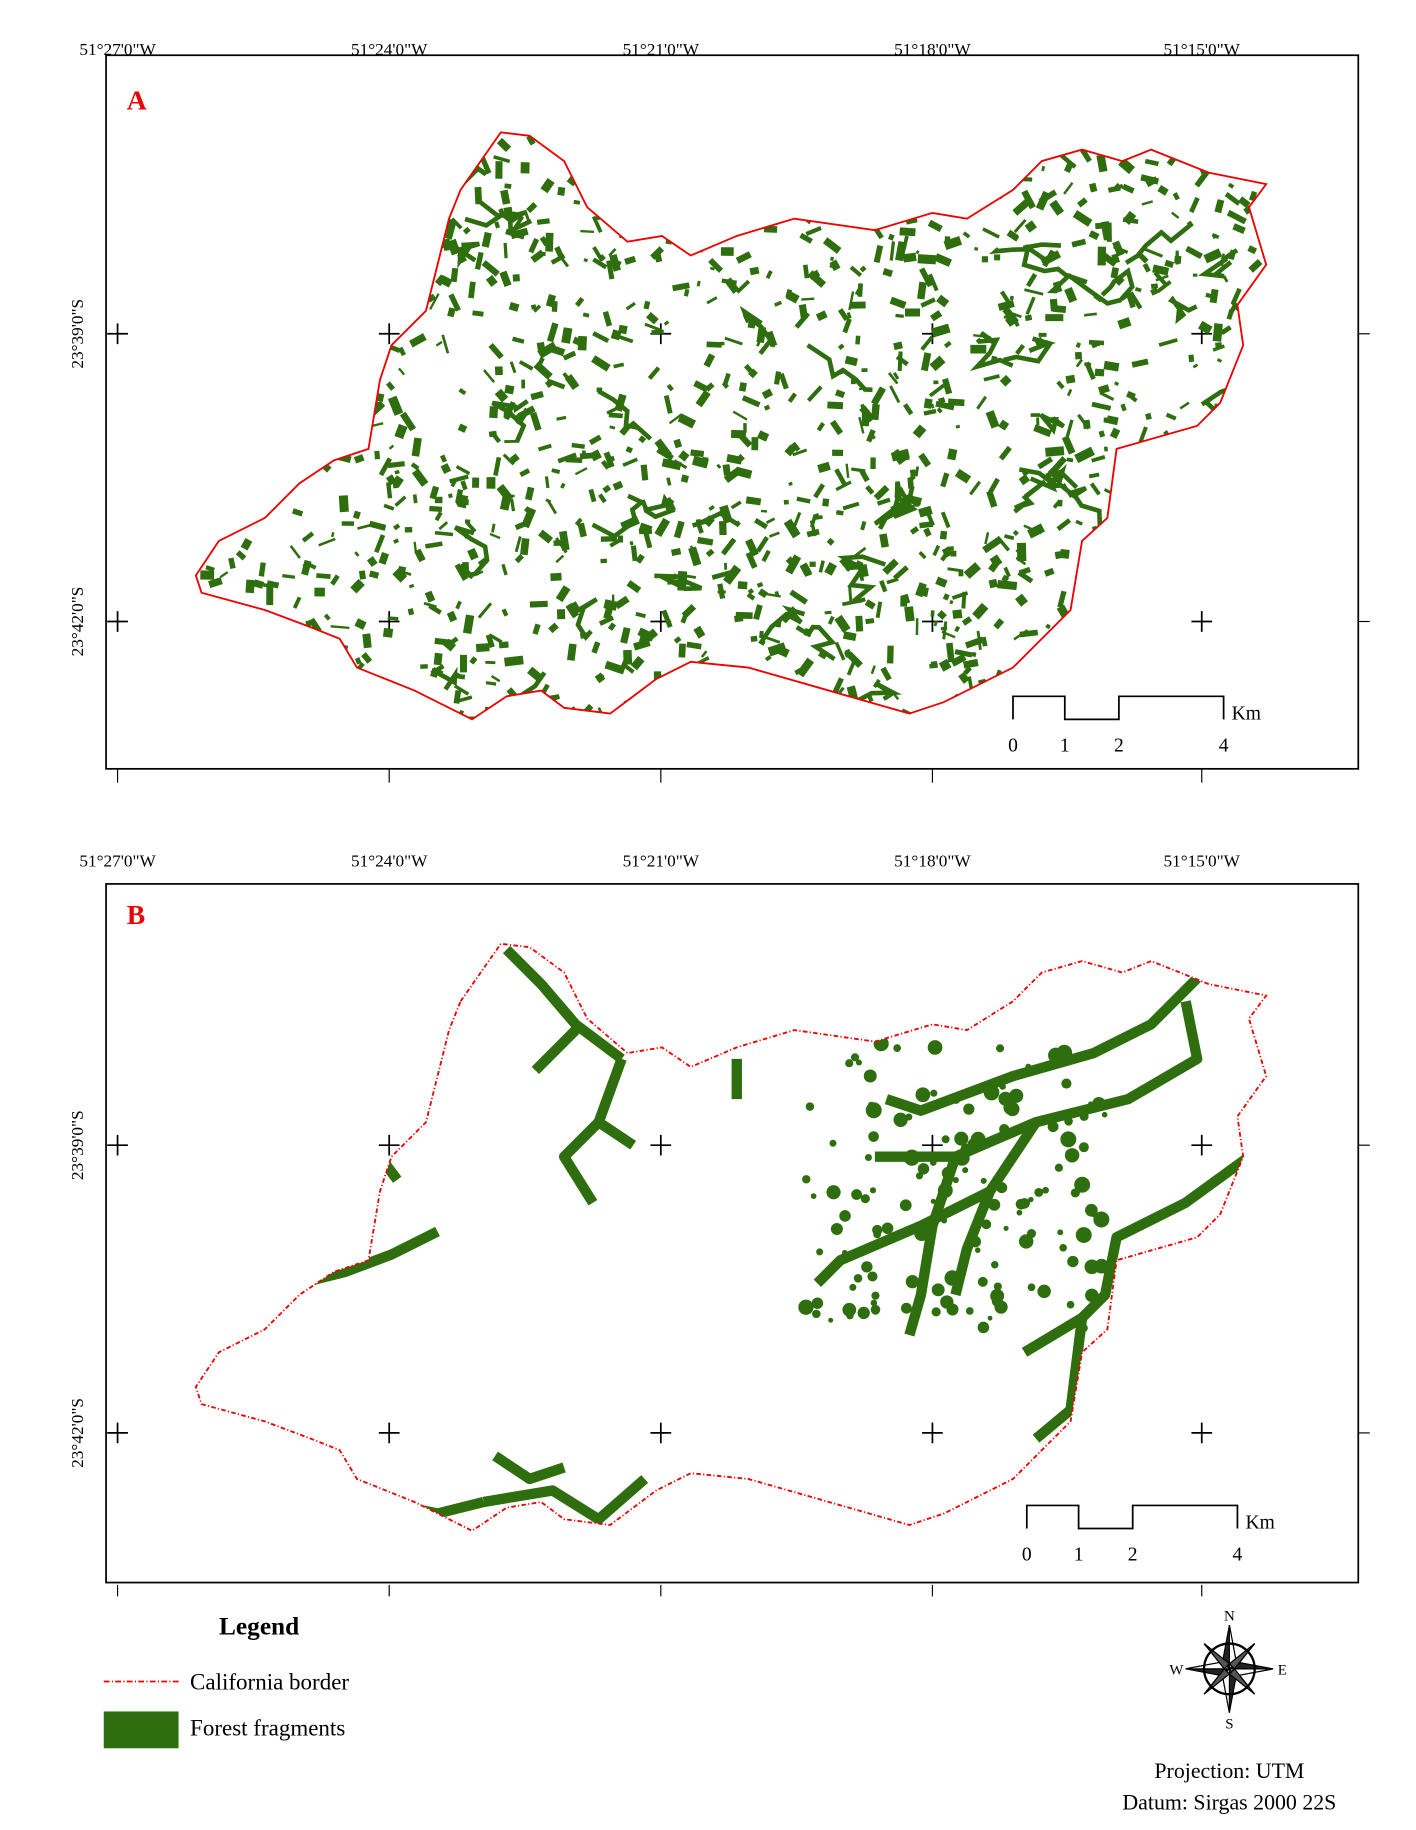 This screenshot has height=1830, width=1416. I want to click on latitude-label: 23°42'0"S, so click(77, 622).